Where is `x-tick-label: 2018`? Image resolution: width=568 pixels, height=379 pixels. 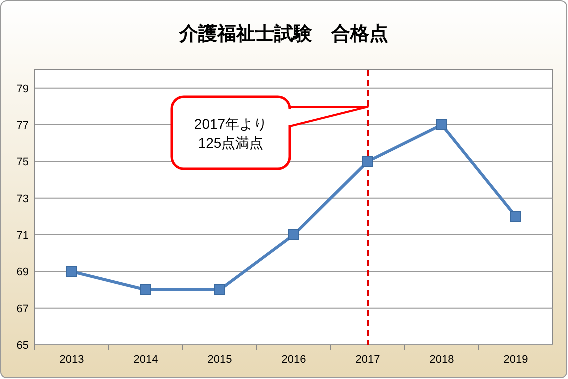
x-tick-label: 2018 is located at coordinates (442, 360).